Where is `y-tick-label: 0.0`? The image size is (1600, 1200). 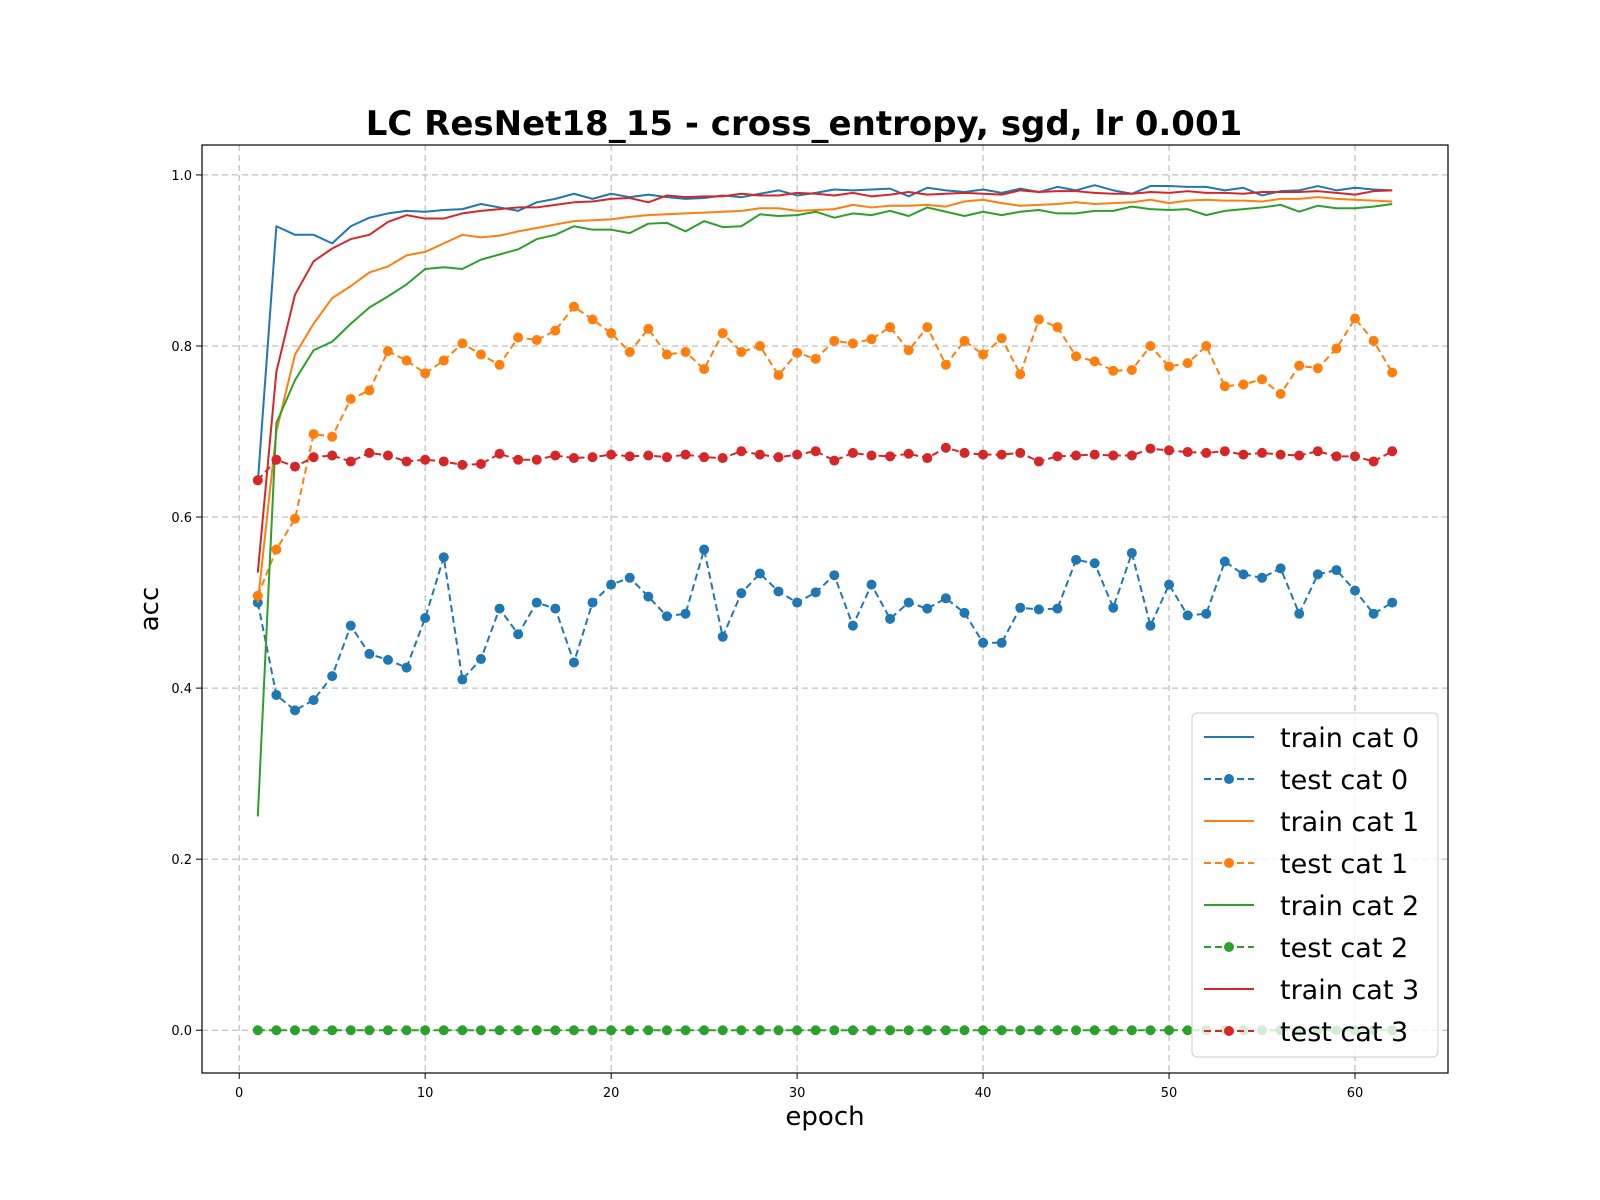 y-tick-label: 0.0 is located at coordinates (181, 1031).